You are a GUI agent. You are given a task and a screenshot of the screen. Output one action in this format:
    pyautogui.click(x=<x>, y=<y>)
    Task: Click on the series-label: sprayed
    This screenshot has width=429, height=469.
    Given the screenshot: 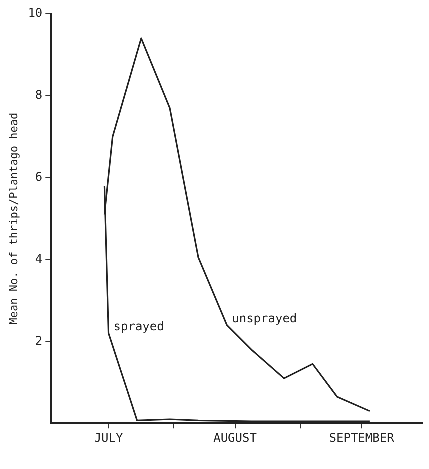 What is the action you would take?
    pyautogui.click(x=139, y=327)
    